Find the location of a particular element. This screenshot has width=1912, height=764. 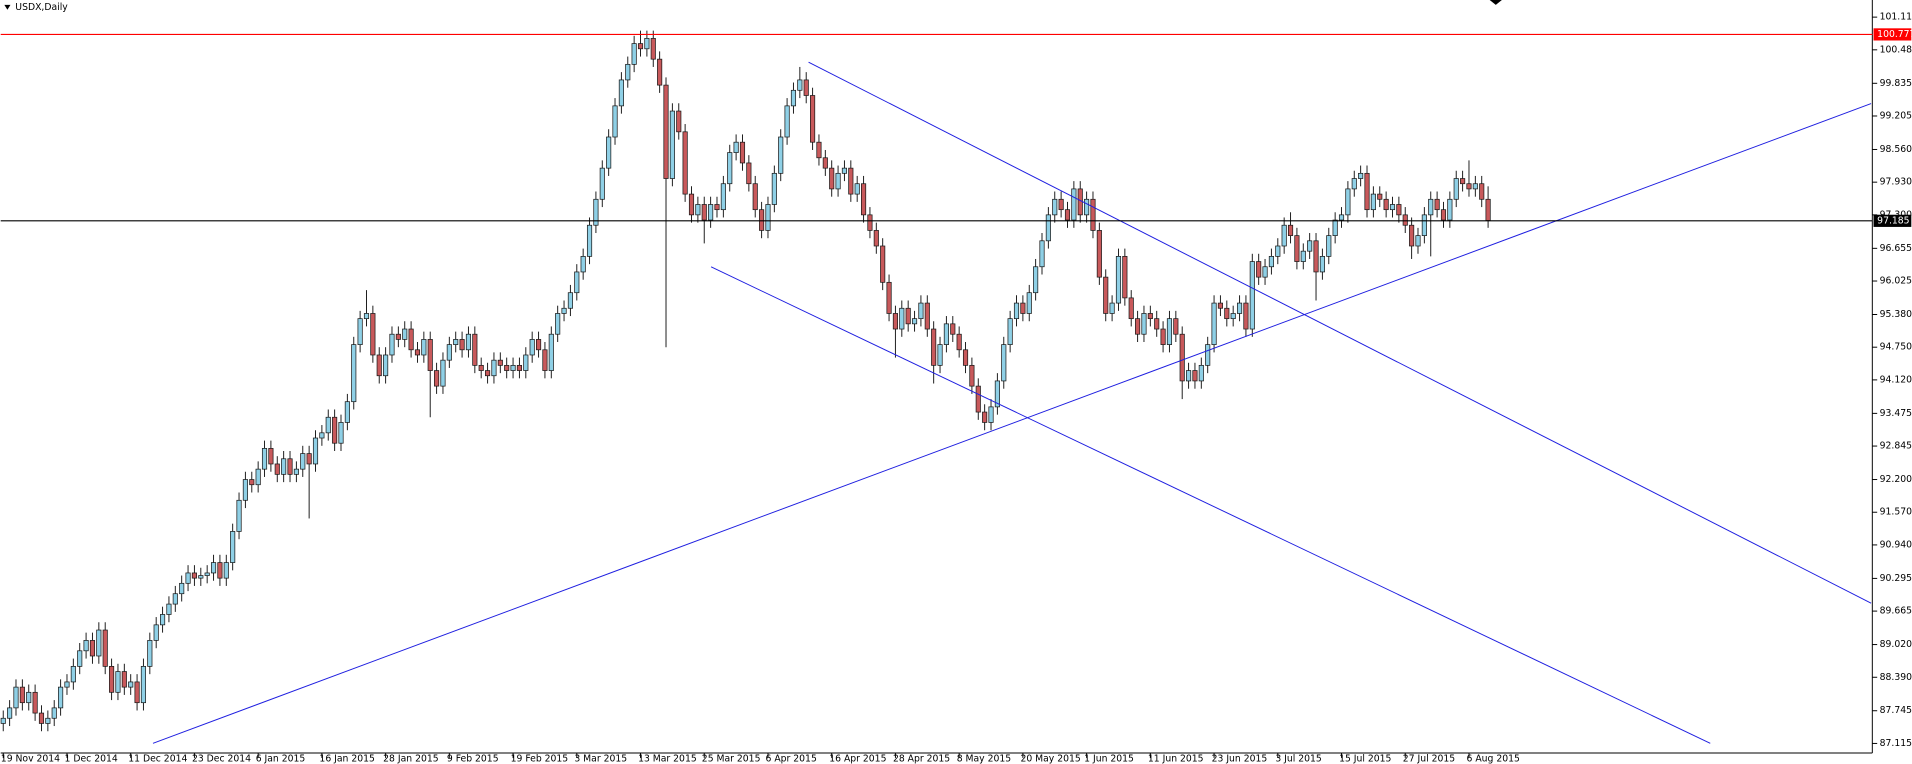

menu-arrow is located at coordinates (7, 7).